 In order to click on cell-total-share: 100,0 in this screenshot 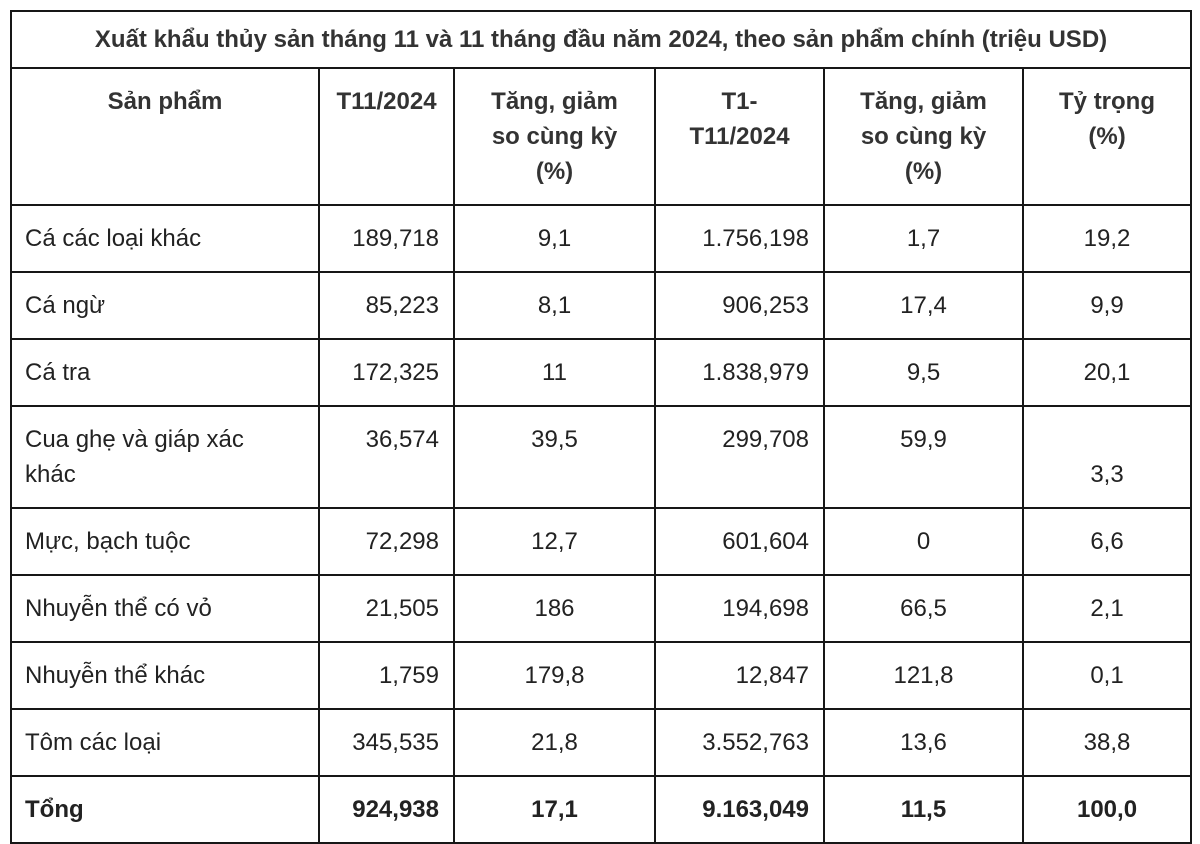, I will do `click(1107, 809)`.